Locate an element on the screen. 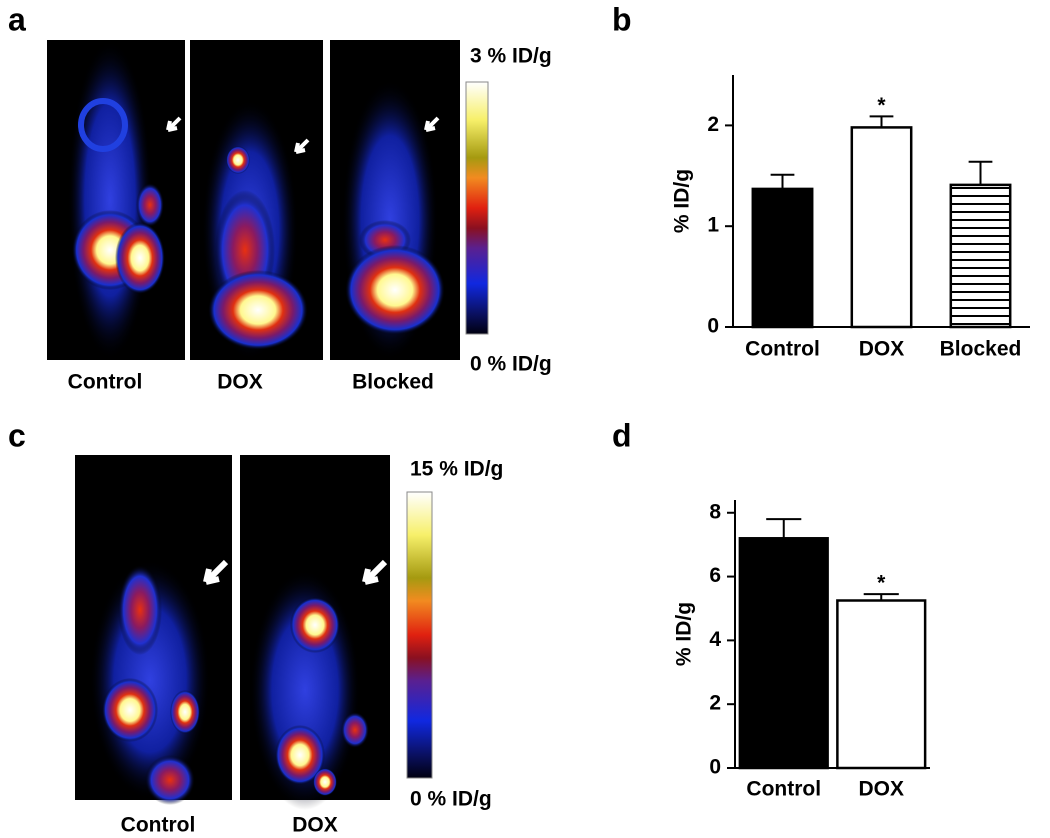 The image size is (1050, 838). y-tick-label: 4 is located at coordinates (715, 639).